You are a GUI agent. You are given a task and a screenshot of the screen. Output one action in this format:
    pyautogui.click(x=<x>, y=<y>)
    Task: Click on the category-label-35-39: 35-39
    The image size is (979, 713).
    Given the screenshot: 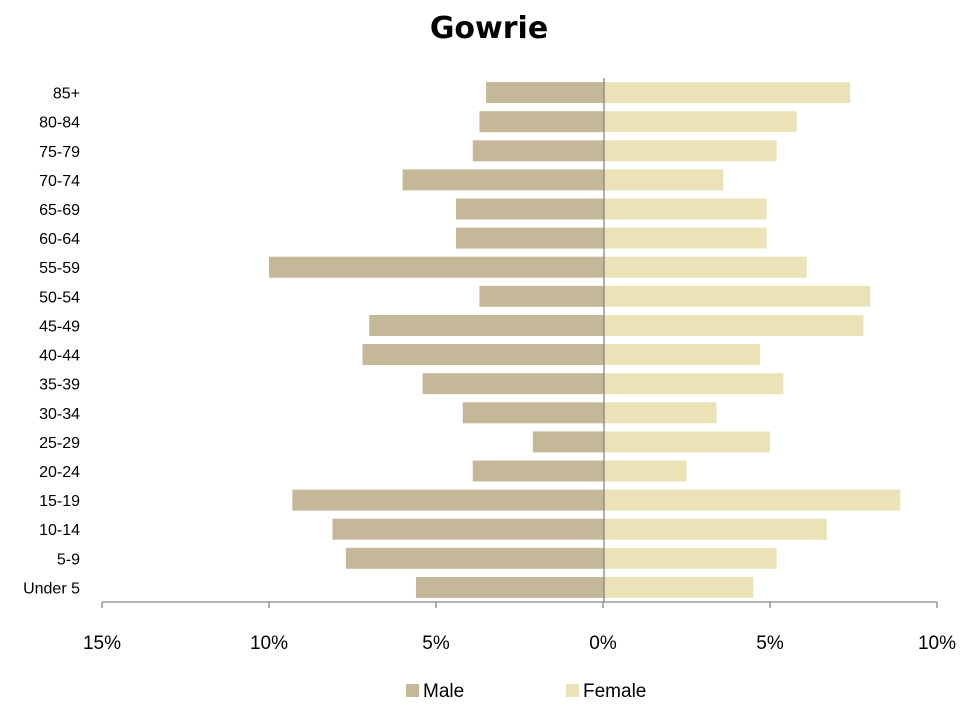 What is the action you would take?
    pyautogui.click(x=59, y=385)
    